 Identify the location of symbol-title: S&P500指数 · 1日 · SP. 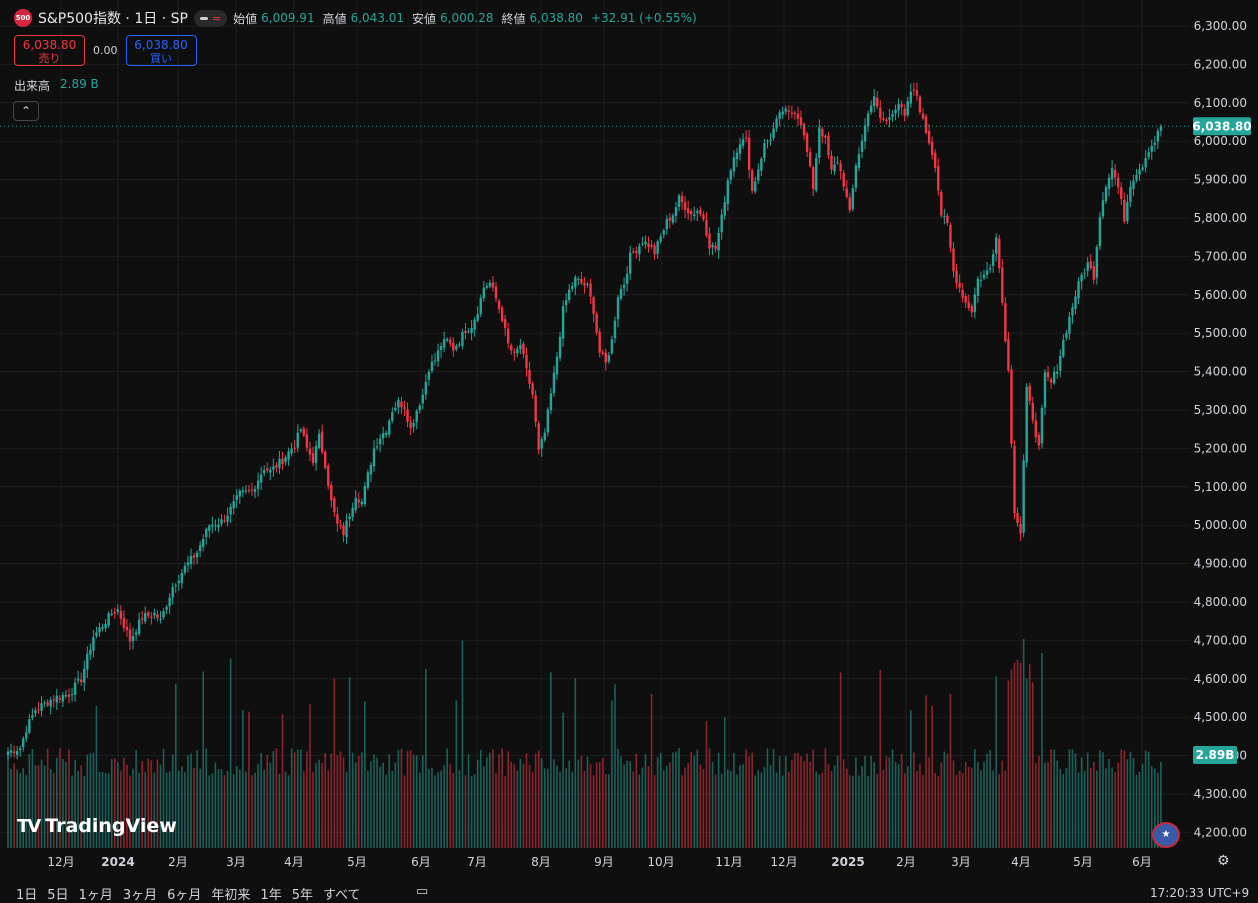
(113, 19).